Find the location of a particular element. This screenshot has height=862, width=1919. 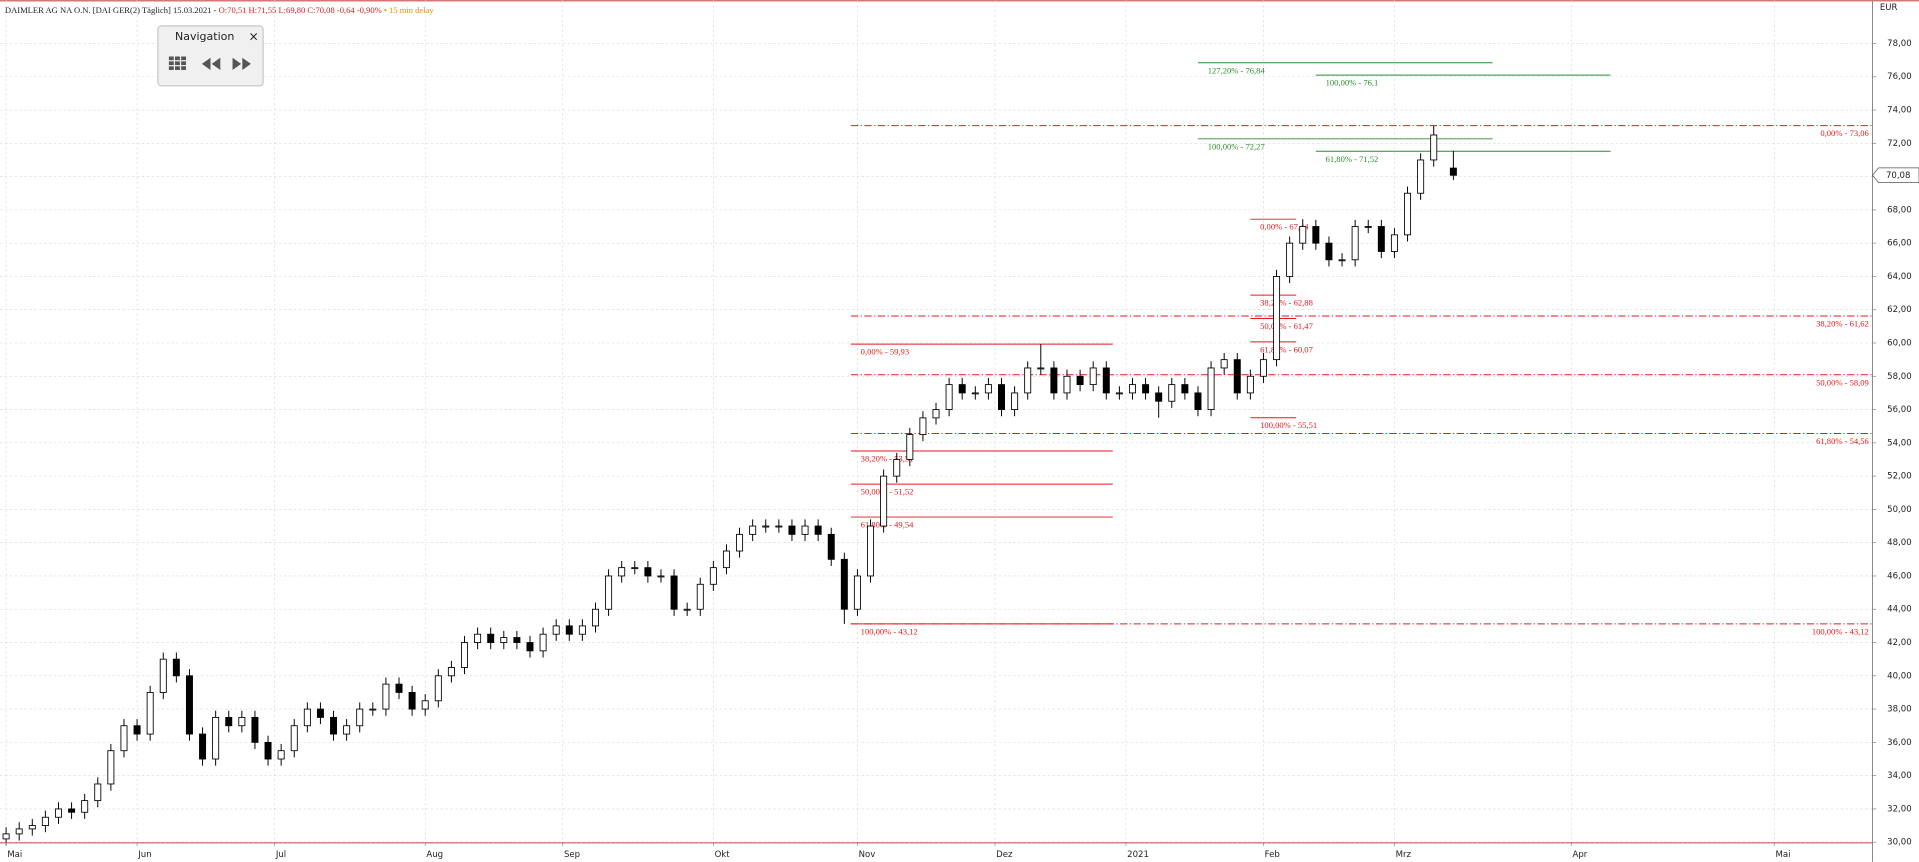

x-tick-label: Okt is located at coordinates (723, 855).